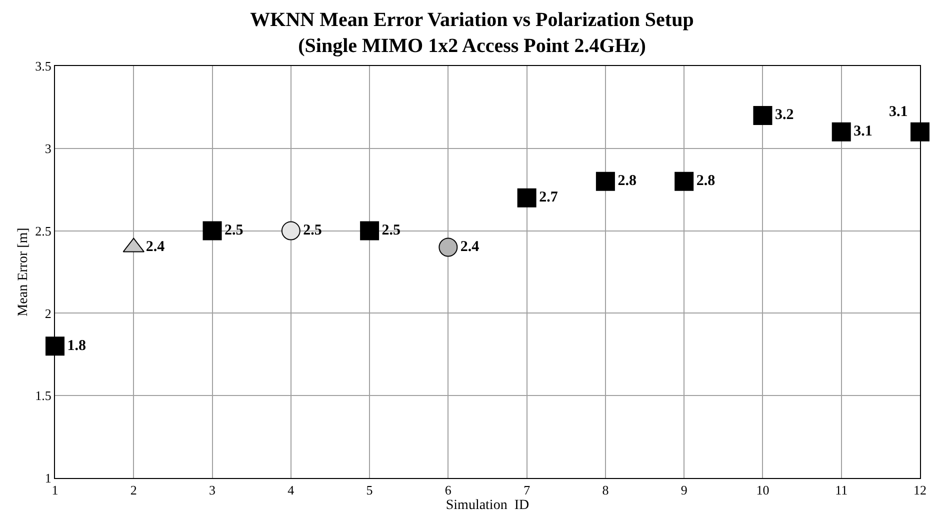  What do you see at coordinates (684, 490) in the screenshot?
I see `x-tick-label: 9` at bounding box center [684, 490].